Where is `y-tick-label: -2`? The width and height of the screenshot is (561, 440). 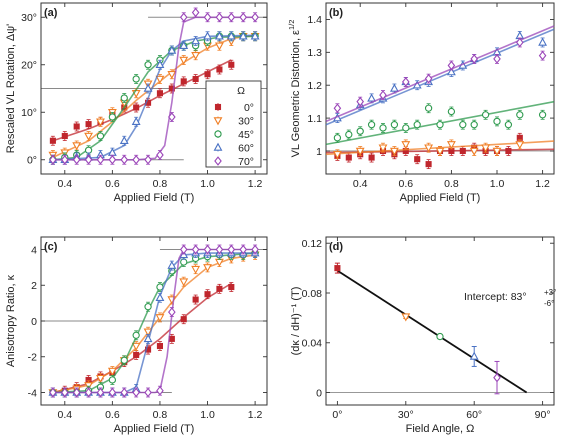 y-tick-label: -2 is located at coordinates (32, 358).